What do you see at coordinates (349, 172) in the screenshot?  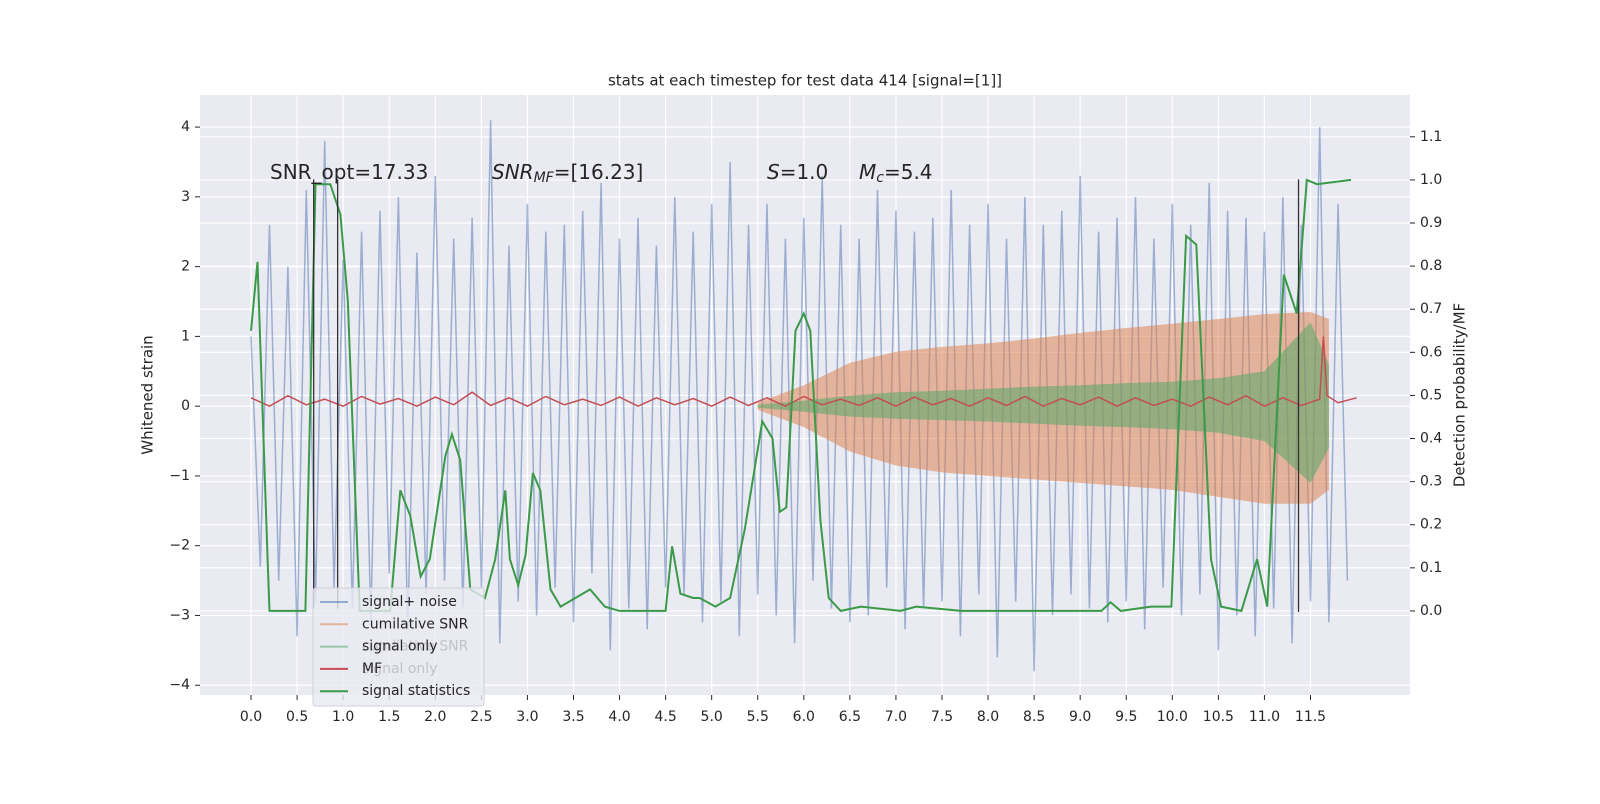 I see `annotation: SNR_opt=17.33` at bounding box center [349, 172].